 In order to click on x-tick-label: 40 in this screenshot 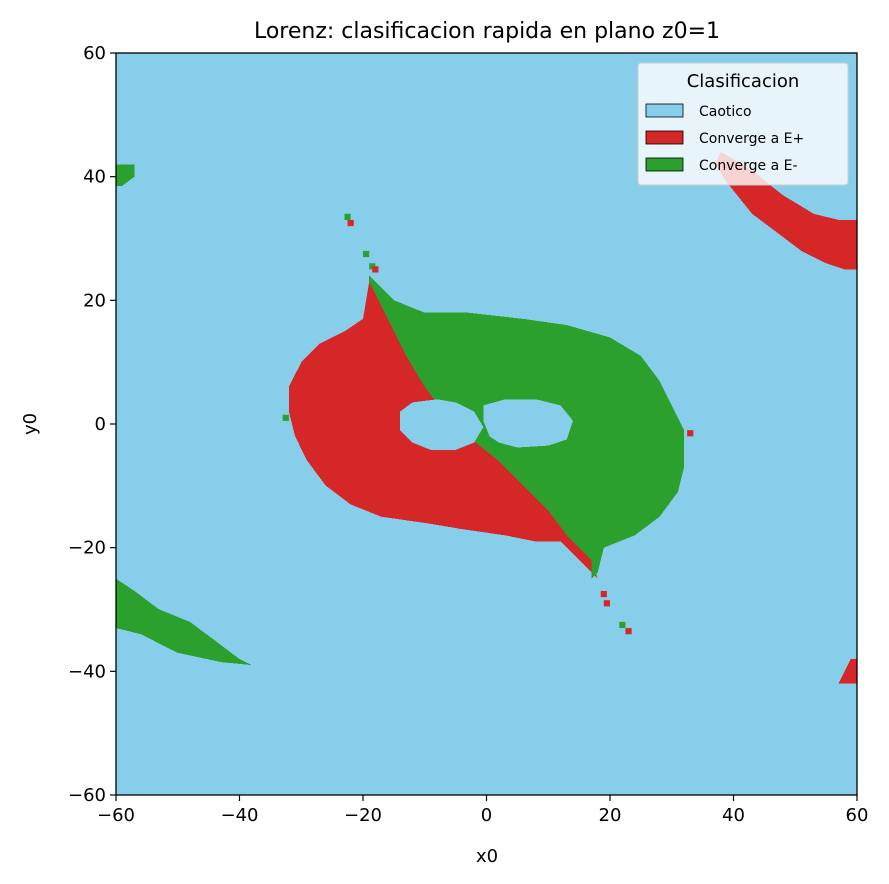, I will do `click(733, 815)`.